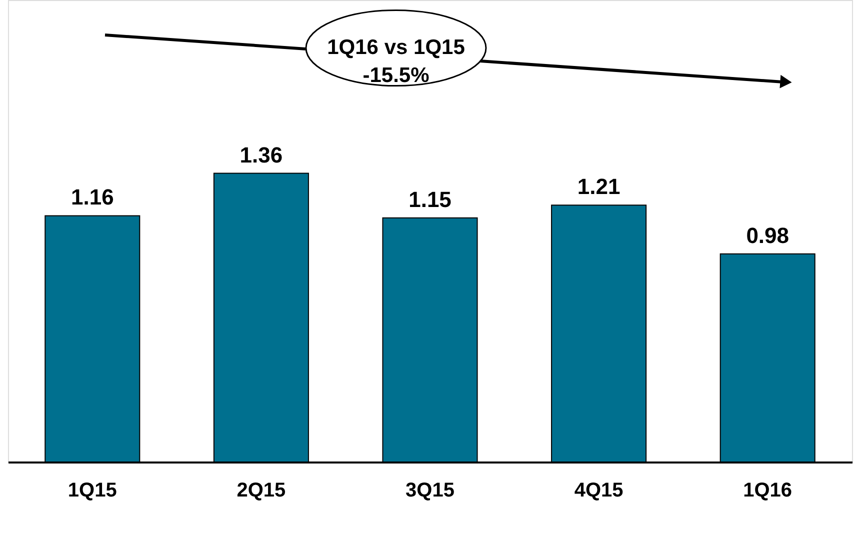  What do you see at coordinates (92, 491) in the screenshot?
I see `x-tick-label: 1Q15` at bounding box center [92, 491].